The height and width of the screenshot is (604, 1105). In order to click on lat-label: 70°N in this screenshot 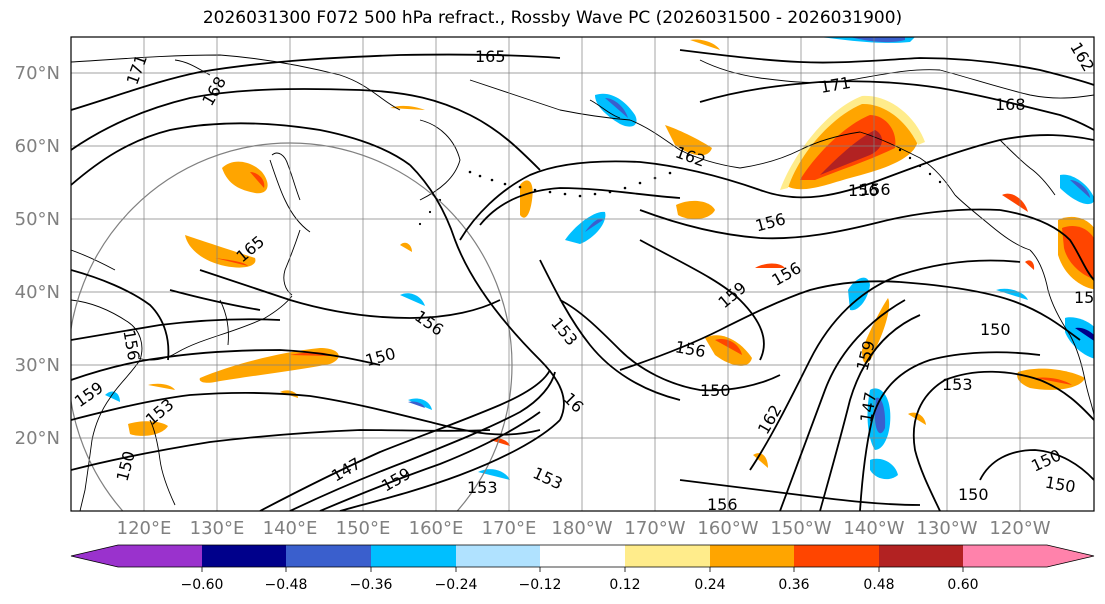, I will do `click(37, 73)`.